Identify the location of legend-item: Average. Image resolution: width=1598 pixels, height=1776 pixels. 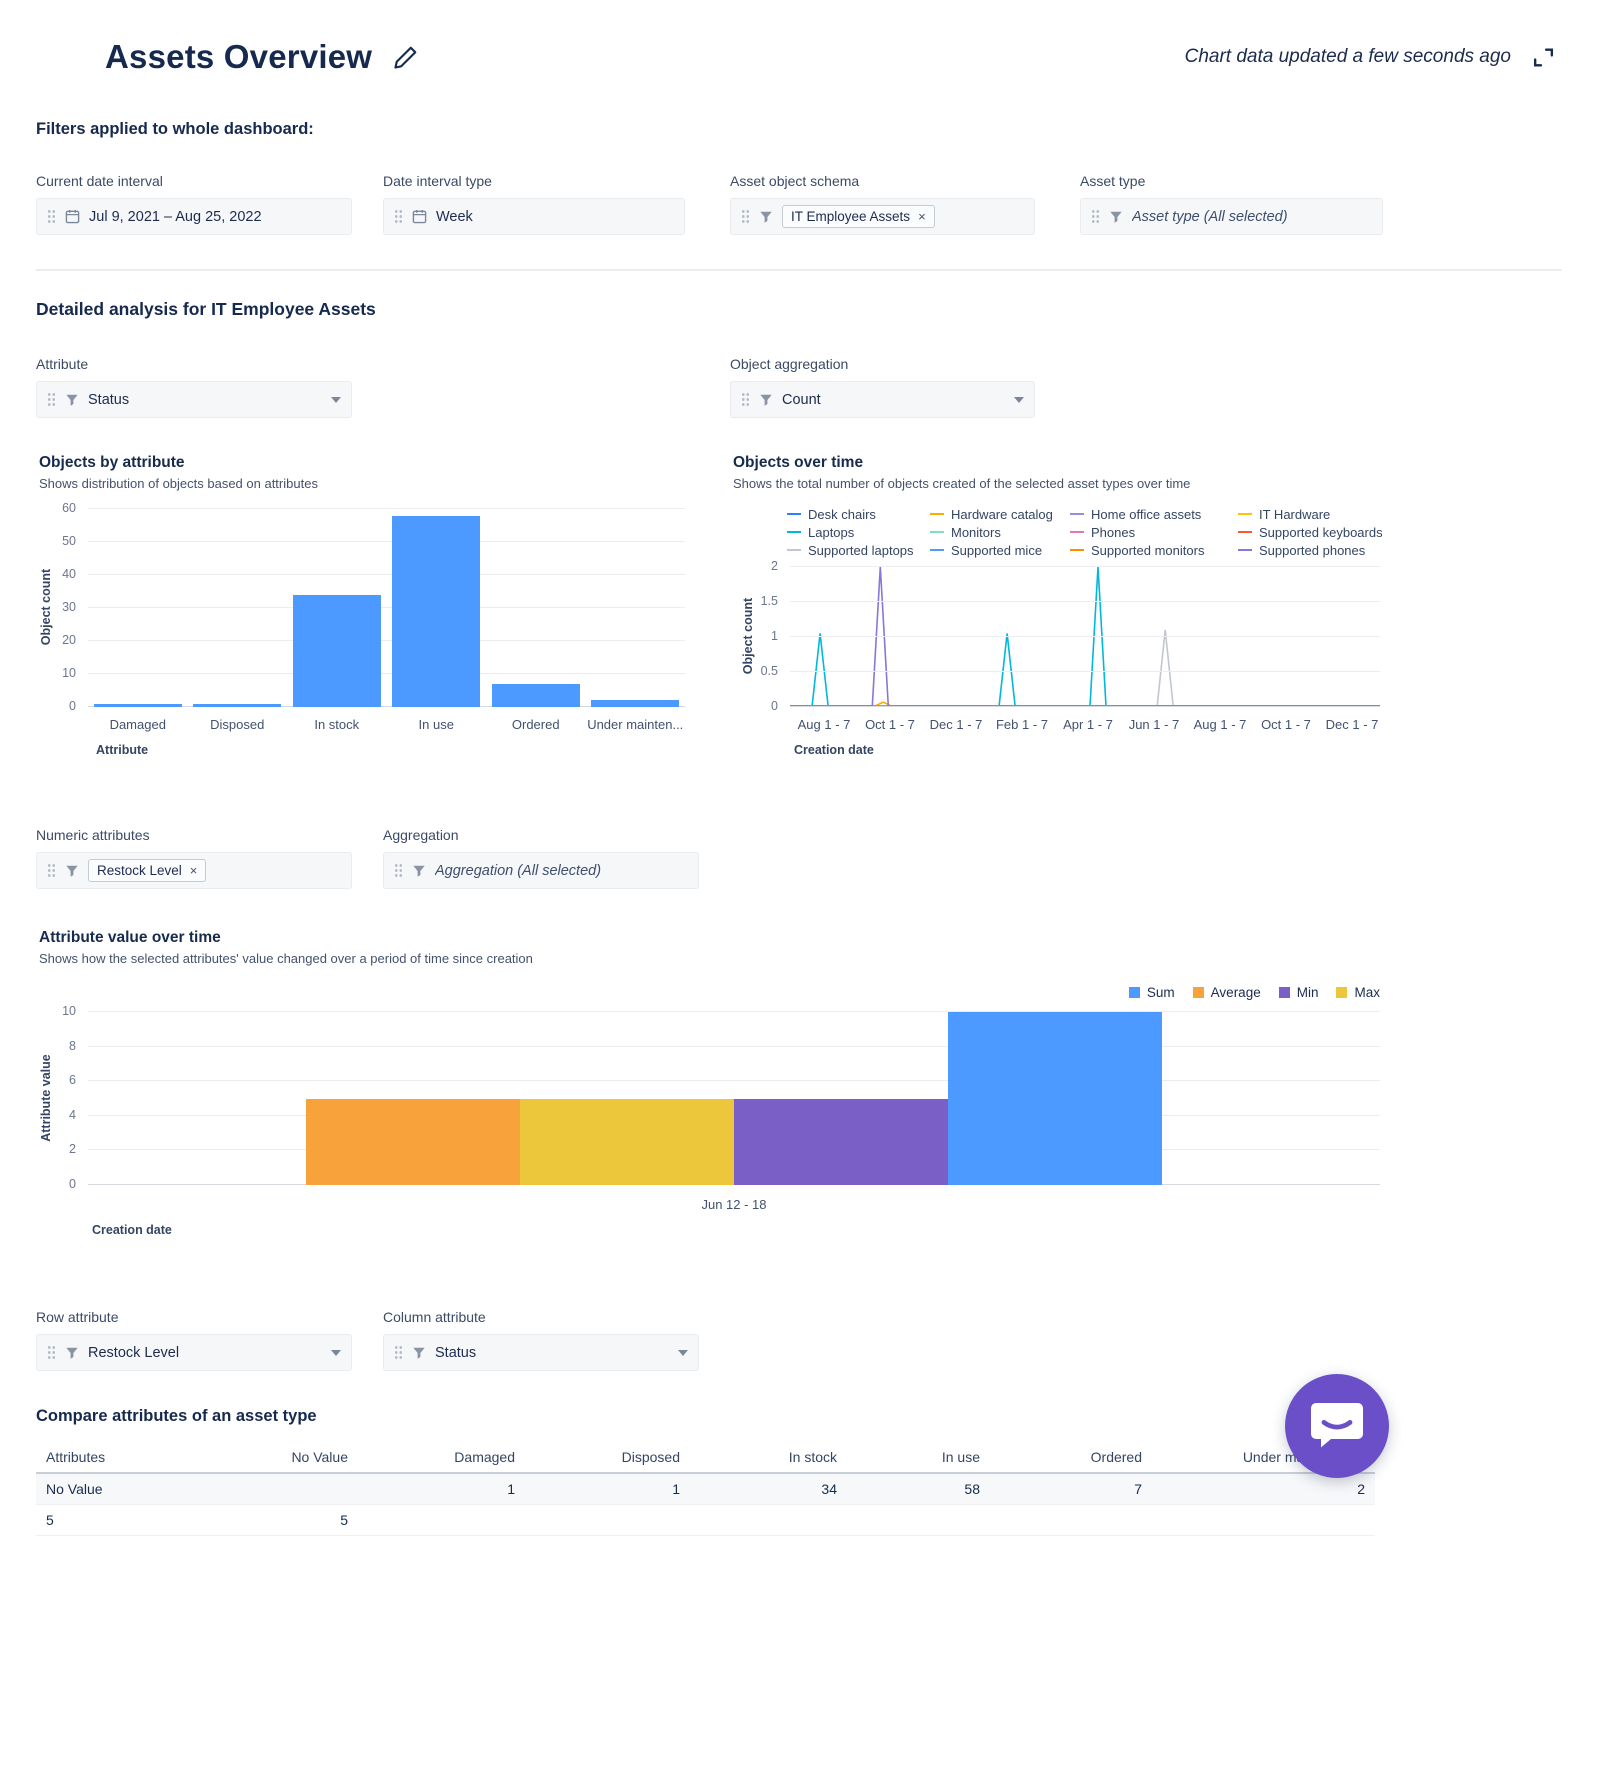
(1226, 992).